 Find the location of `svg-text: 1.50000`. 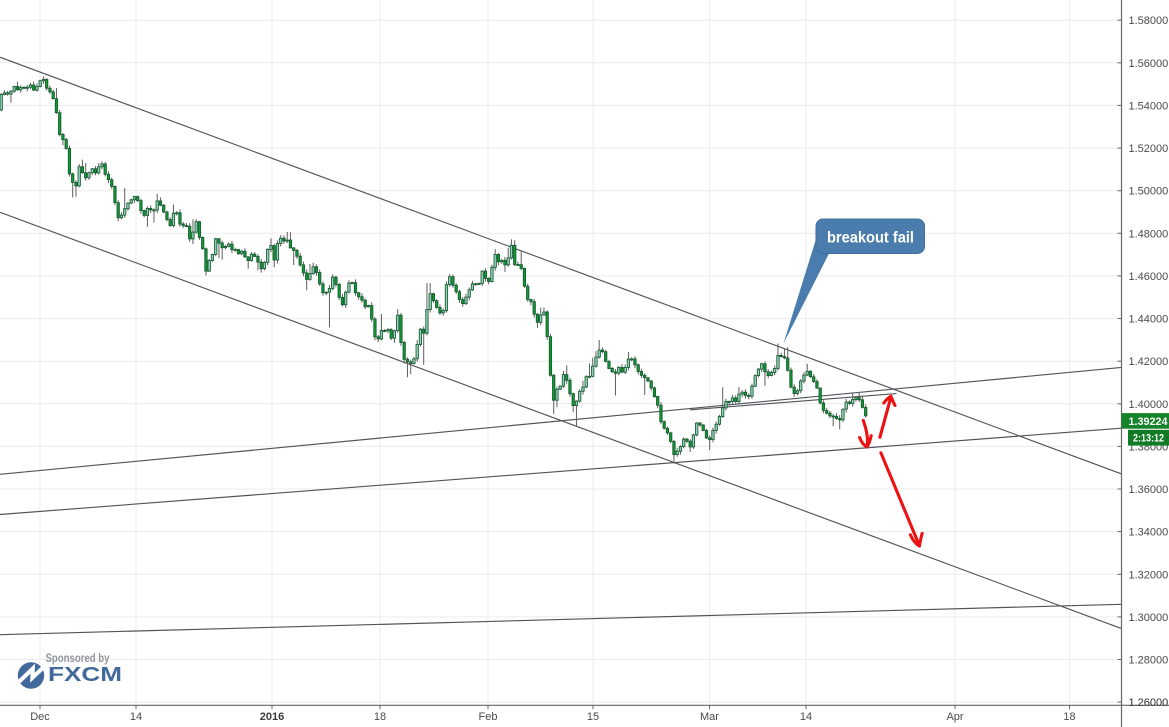

svg-text: 1.50000 is located at coordinates (1149, 192).